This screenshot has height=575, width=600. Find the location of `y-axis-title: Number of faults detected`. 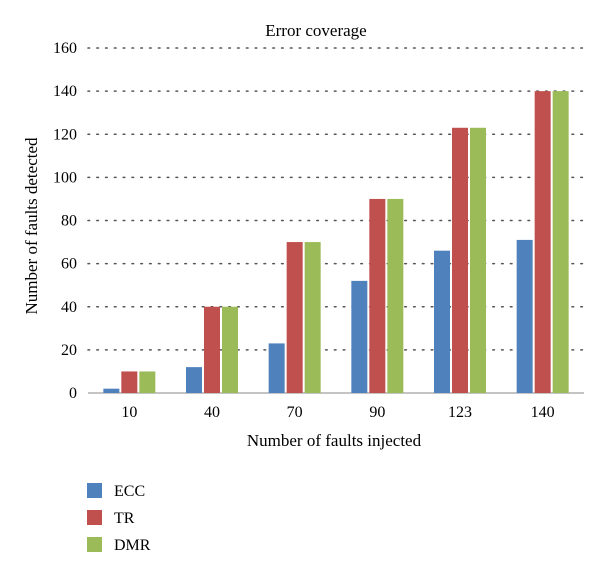

y-axis-title: Number of faults detected is located at coordinates (31, 226).